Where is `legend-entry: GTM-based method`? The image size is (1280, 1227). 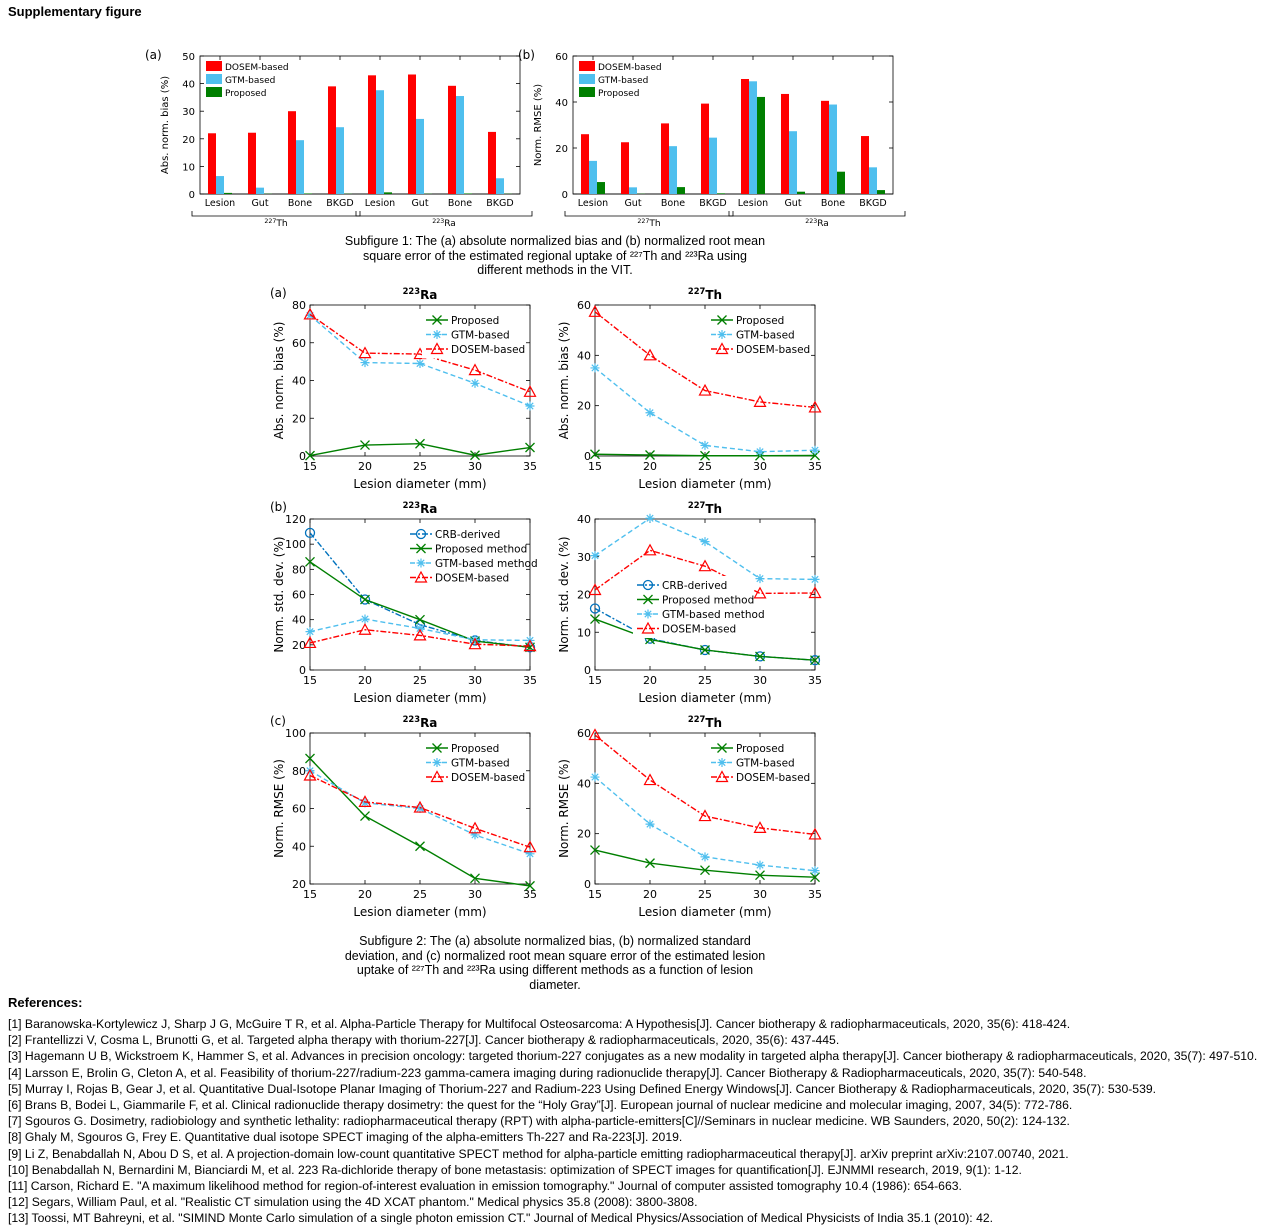
legend-entry: GTM-based method is located at coordinates (486, 564).